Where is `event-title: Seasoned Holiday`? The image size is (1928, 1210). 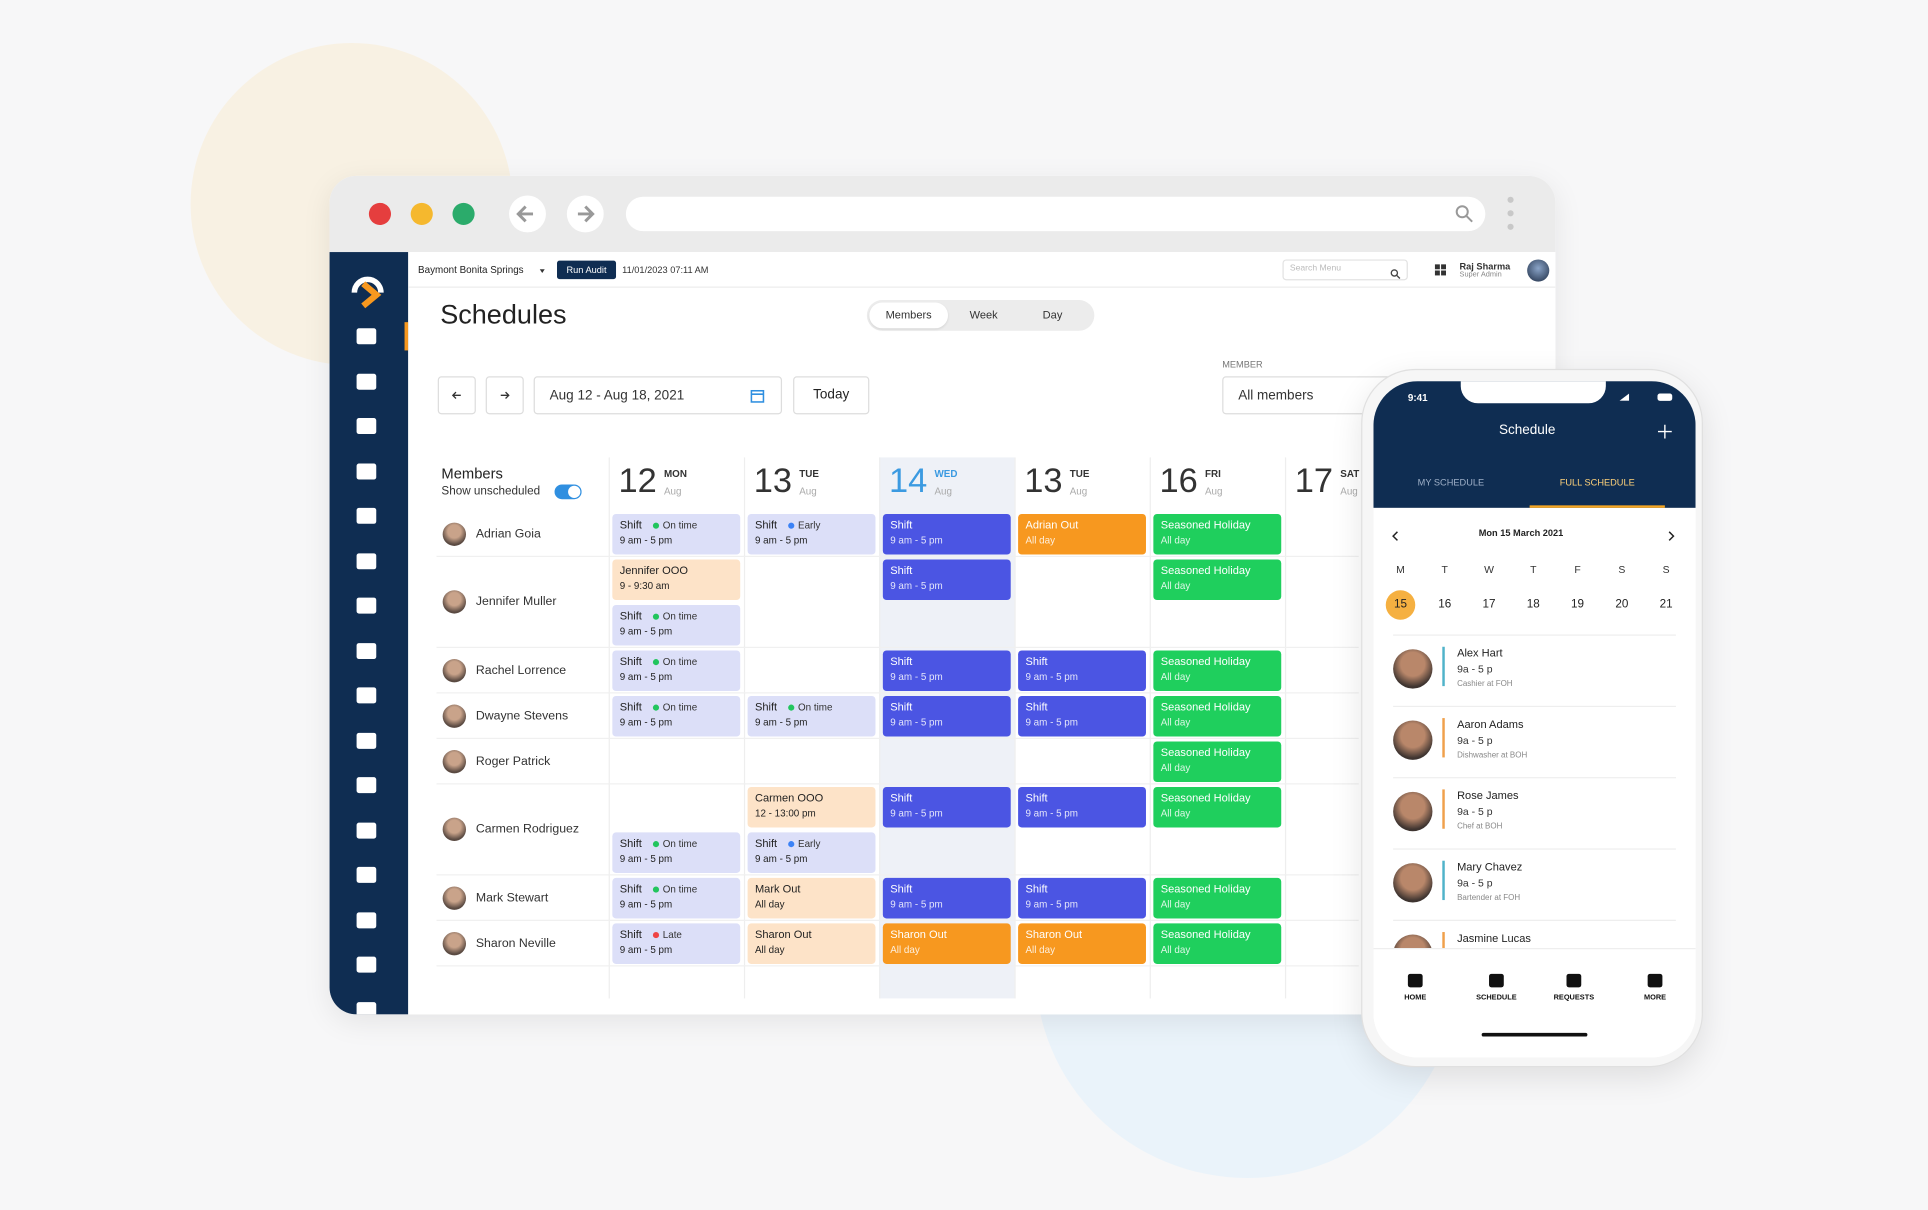 event-title: Seasoned Holiday is located at coordinates (1205, 934).